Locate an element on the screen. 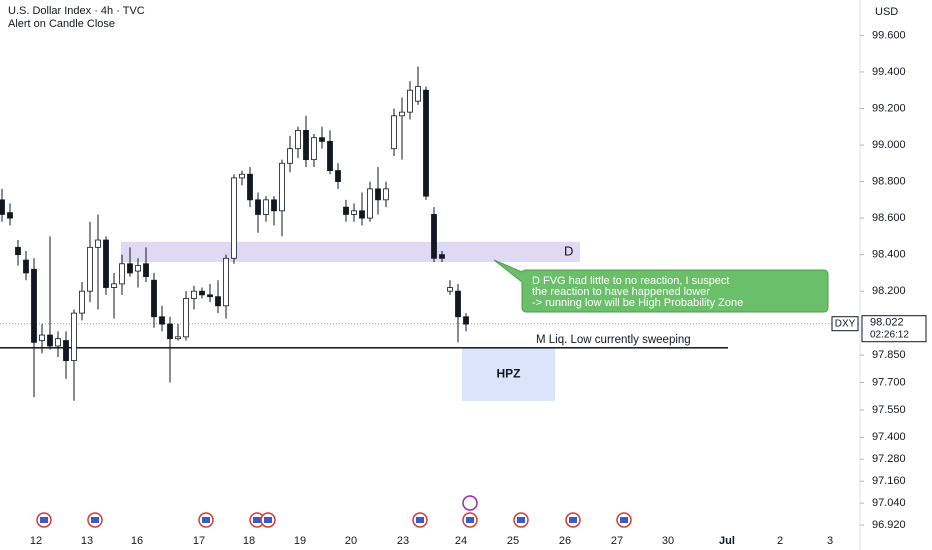 This screenshot has height=550, width=932. y-tick-label: 99.200 is located at coordinates (889, 108).